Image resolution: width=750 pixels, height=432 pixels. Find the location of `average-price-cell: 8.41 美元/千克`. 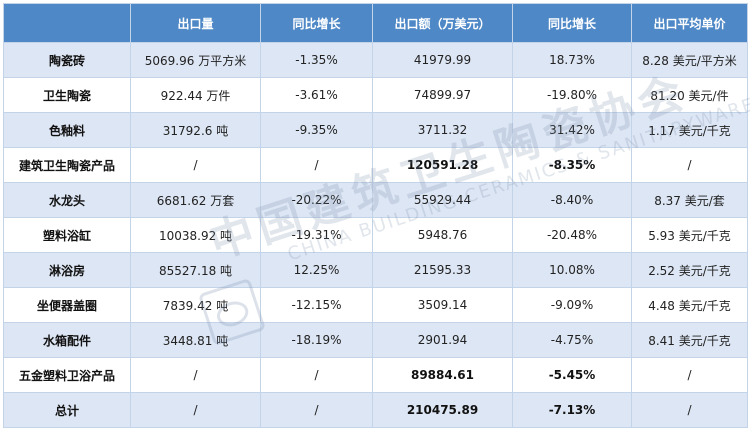

average-price-cell: 8.41 美元/千克 is located at coordinates (689, 340).